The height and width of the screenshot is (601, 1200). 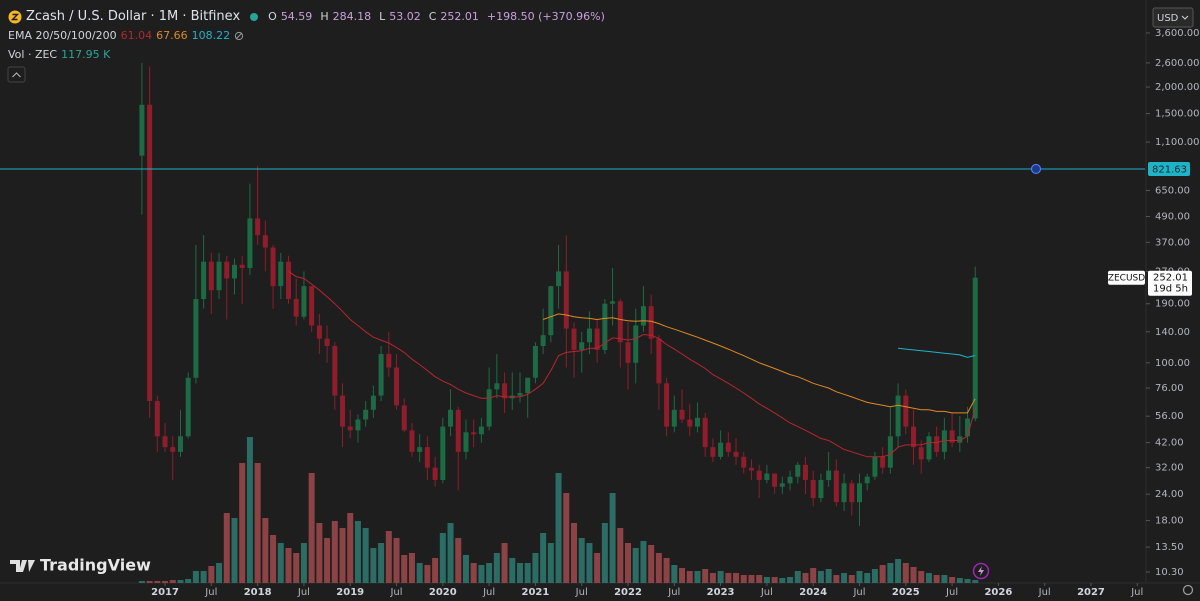 I want to click on x-tick-label: 2019, so click(x=350, y=592).